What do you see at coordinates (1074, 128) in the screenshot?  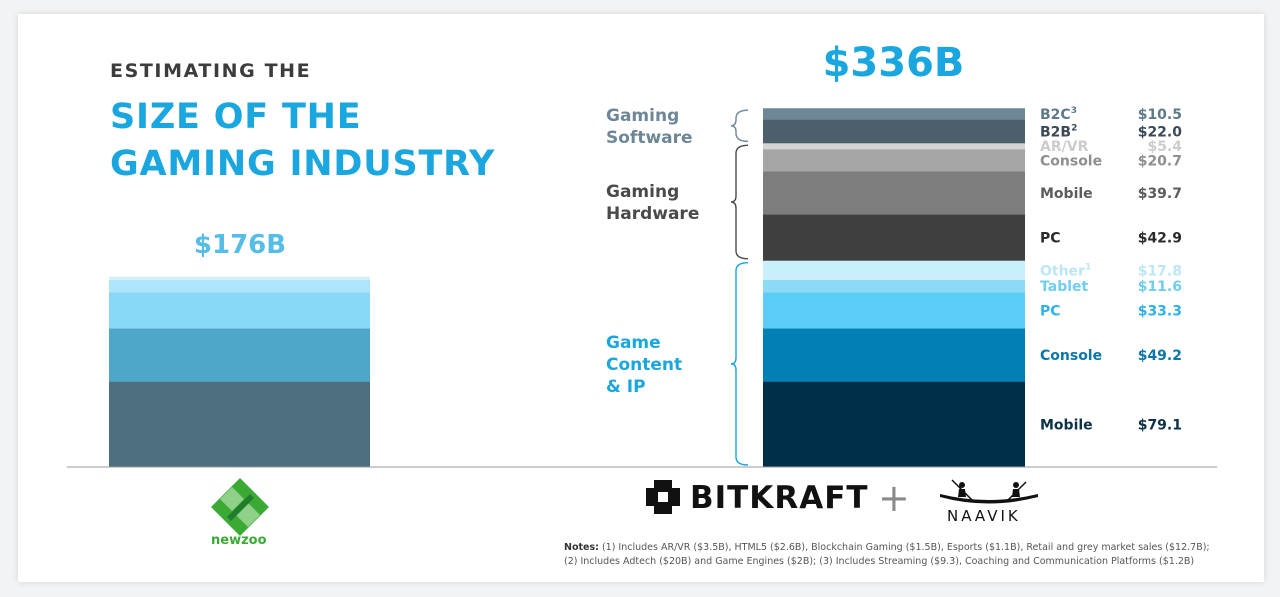 I see `segment-footnote-marker: 2` at bounding box center [1074, 128].